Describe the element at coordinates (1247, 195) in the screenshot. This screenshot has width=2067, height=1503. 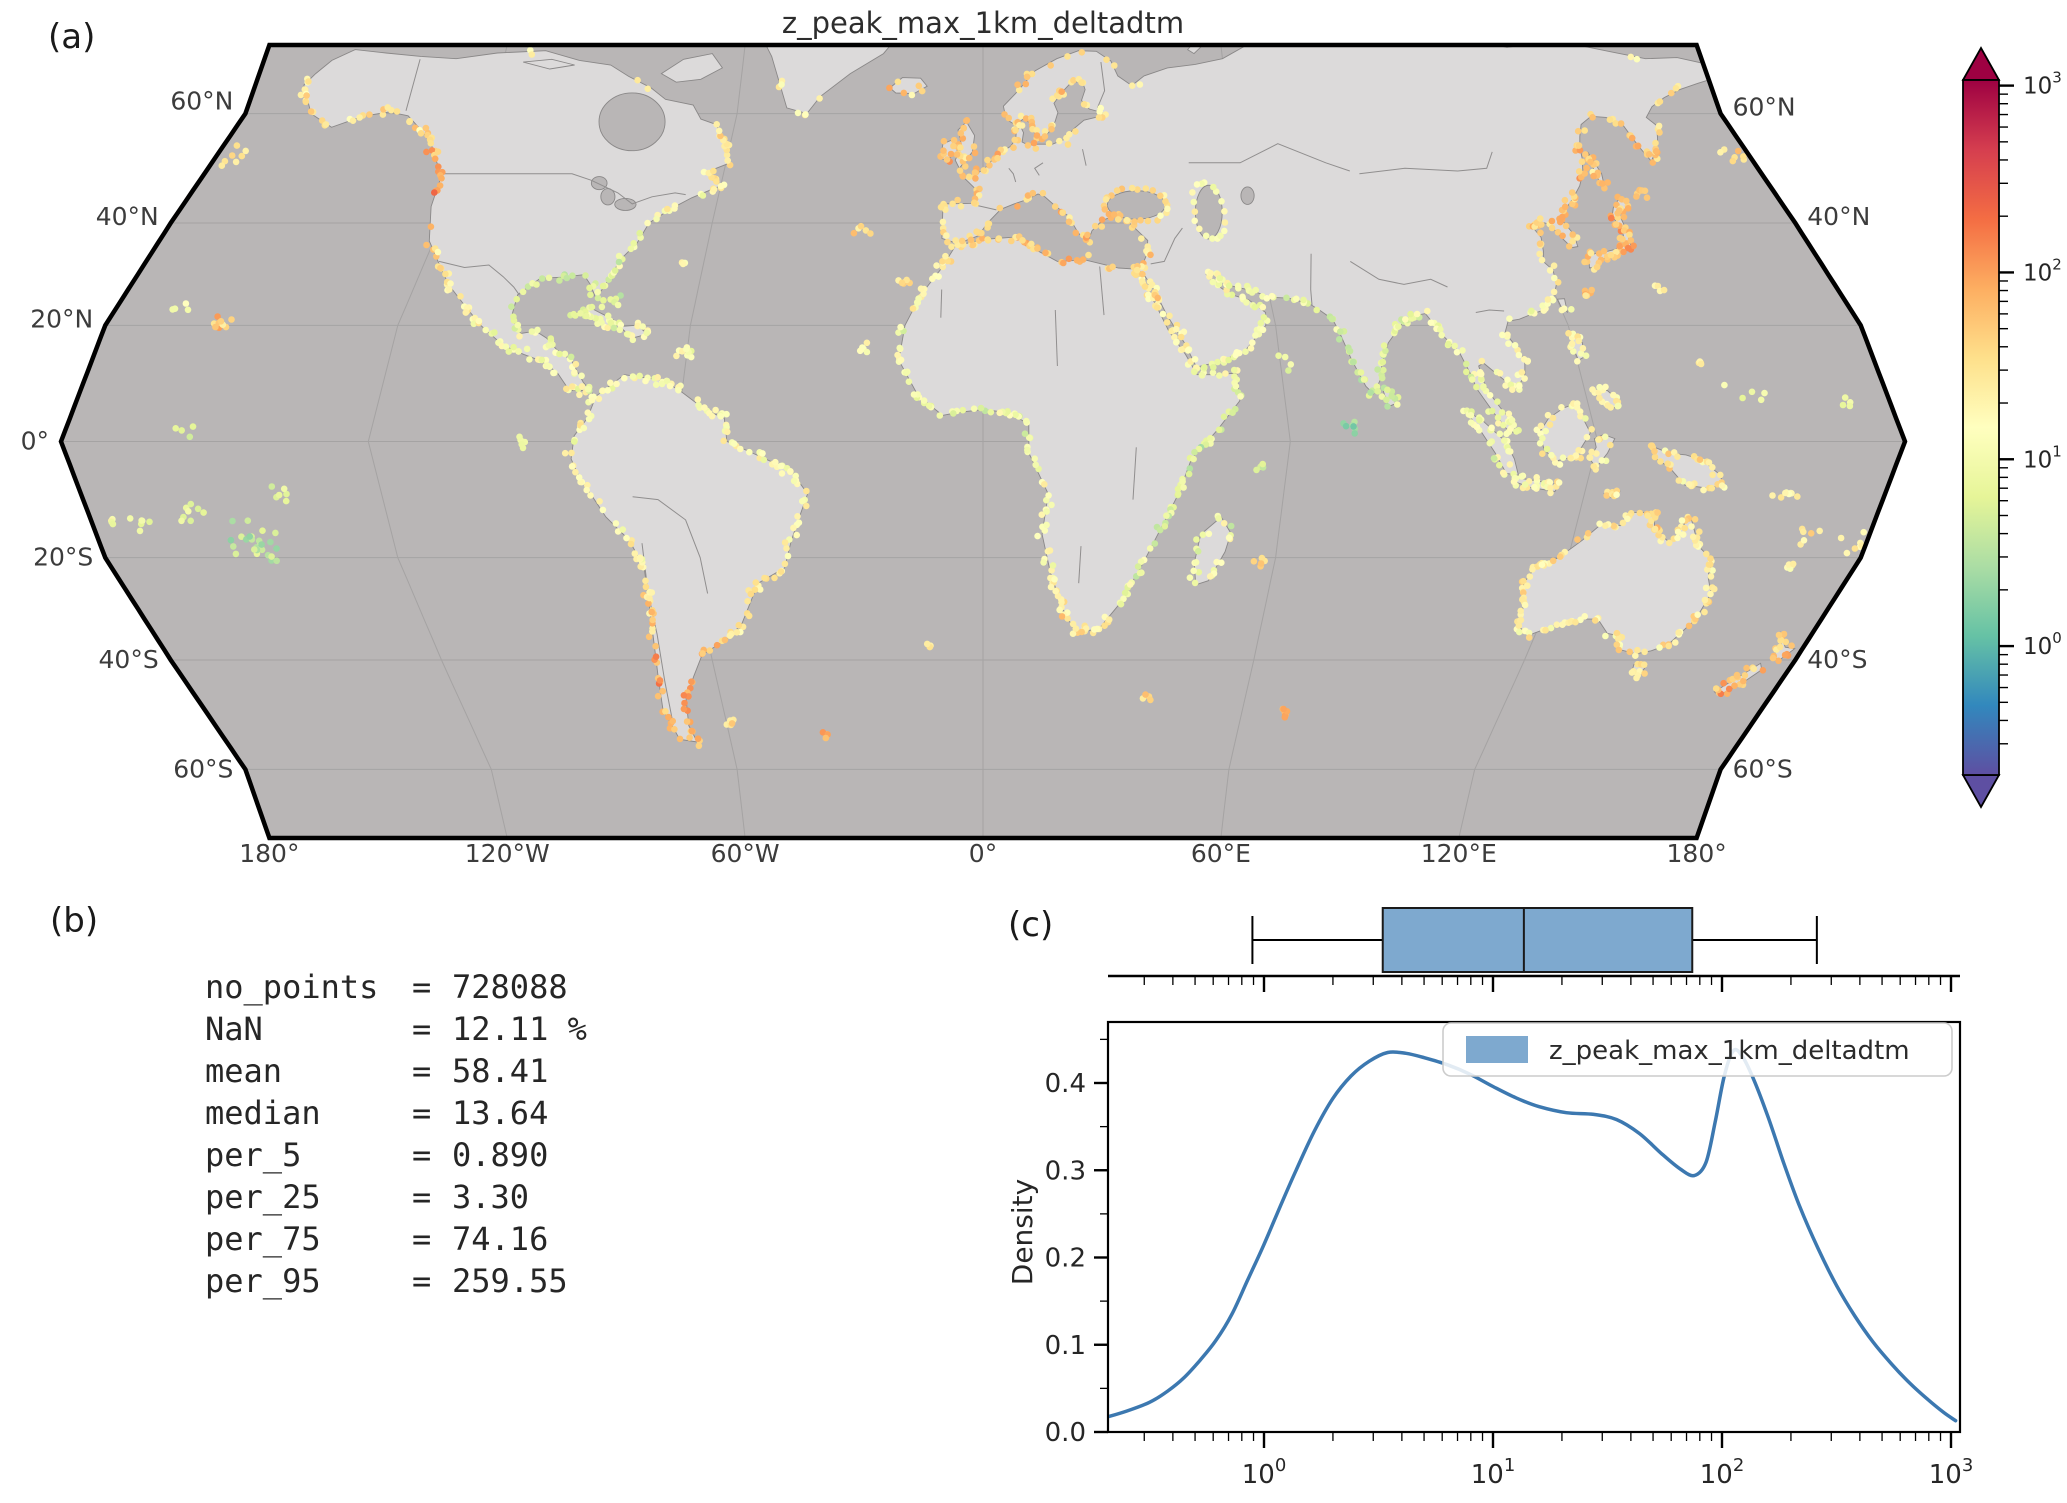
I see `aral-sea` at that location.